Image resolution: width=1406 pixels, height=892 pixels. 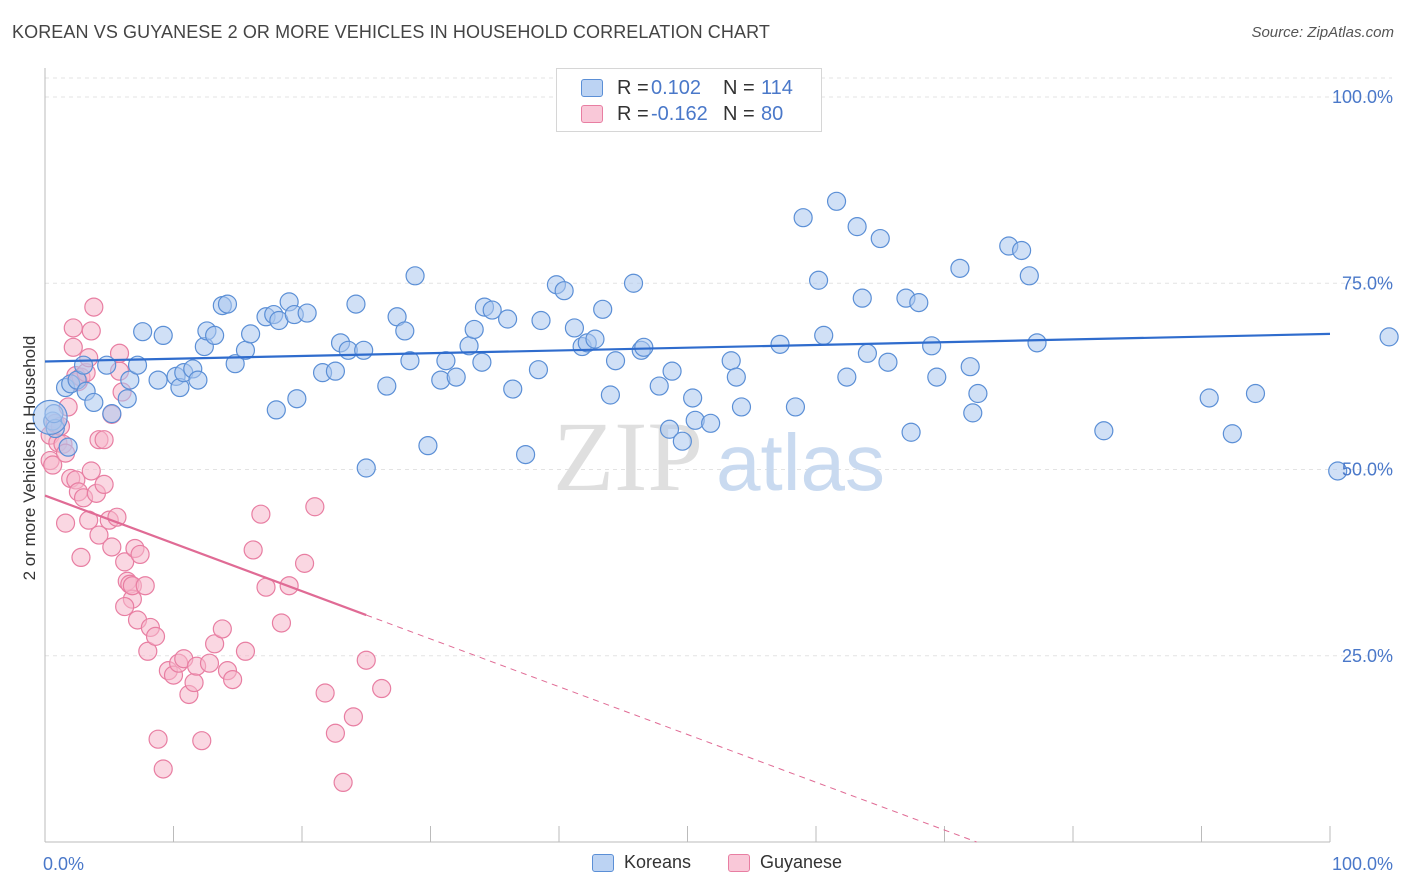 I want to click on legend-item-koreans: Koreans, so click(x=641, y=862).